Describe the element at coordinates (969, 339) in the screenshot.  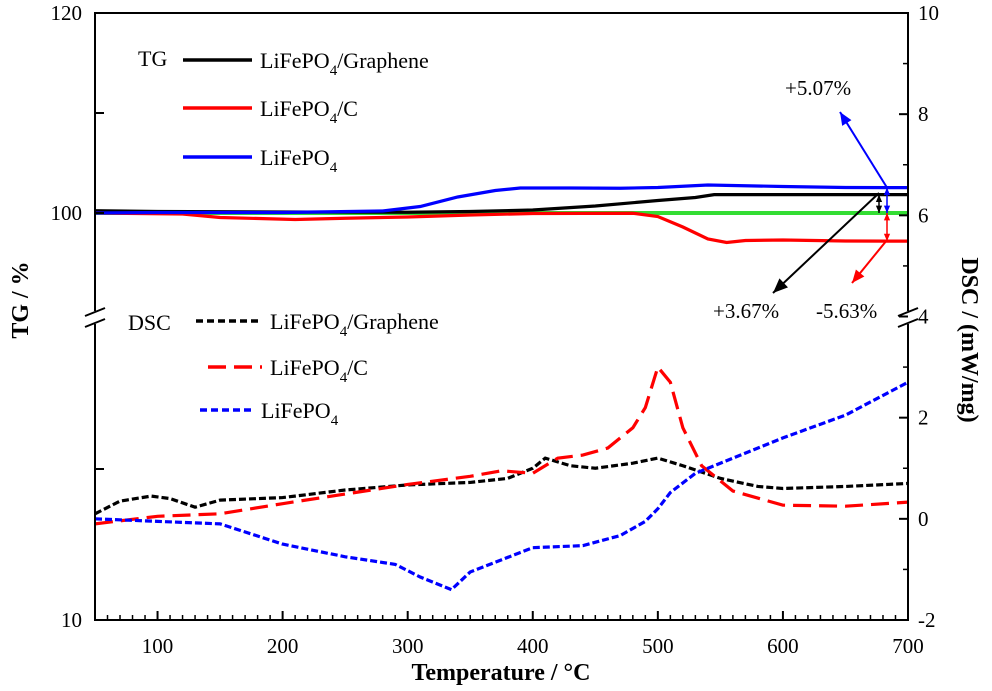
I see `right-axis-title: DSC / (mW/mg)` at that location.